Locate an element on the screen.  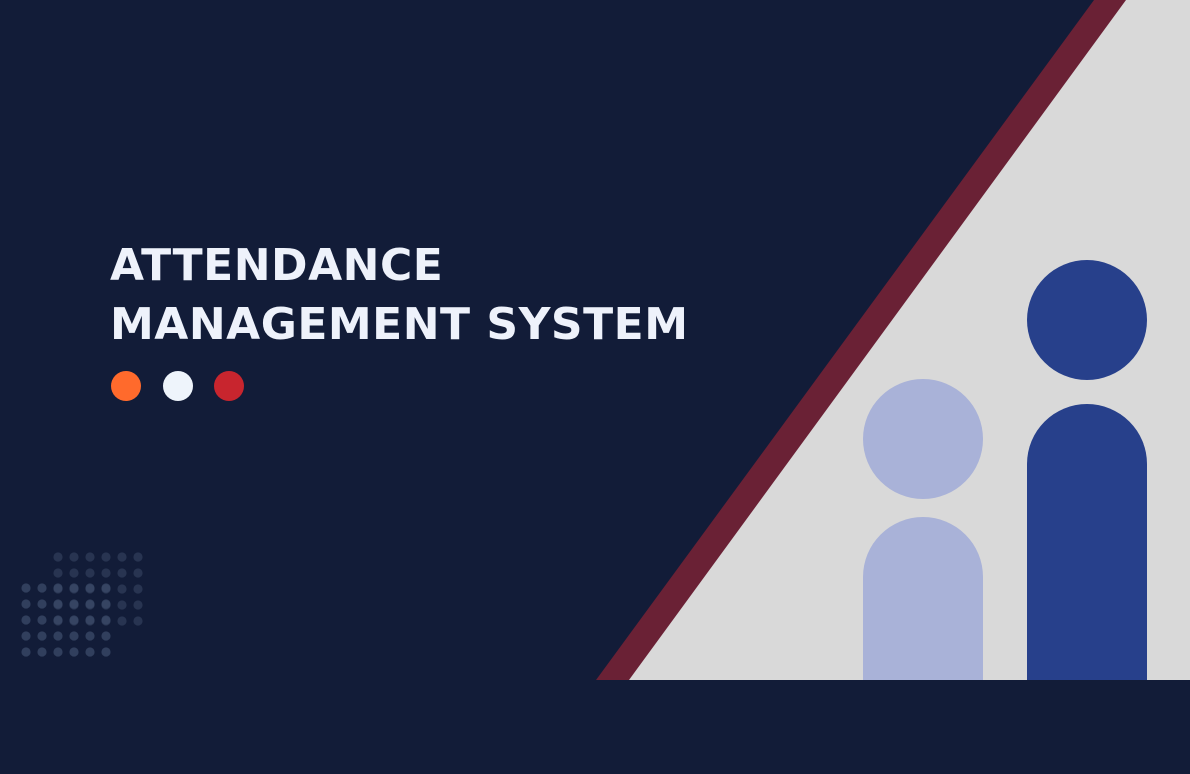
orange-dot is located at coordinates (126, 386).